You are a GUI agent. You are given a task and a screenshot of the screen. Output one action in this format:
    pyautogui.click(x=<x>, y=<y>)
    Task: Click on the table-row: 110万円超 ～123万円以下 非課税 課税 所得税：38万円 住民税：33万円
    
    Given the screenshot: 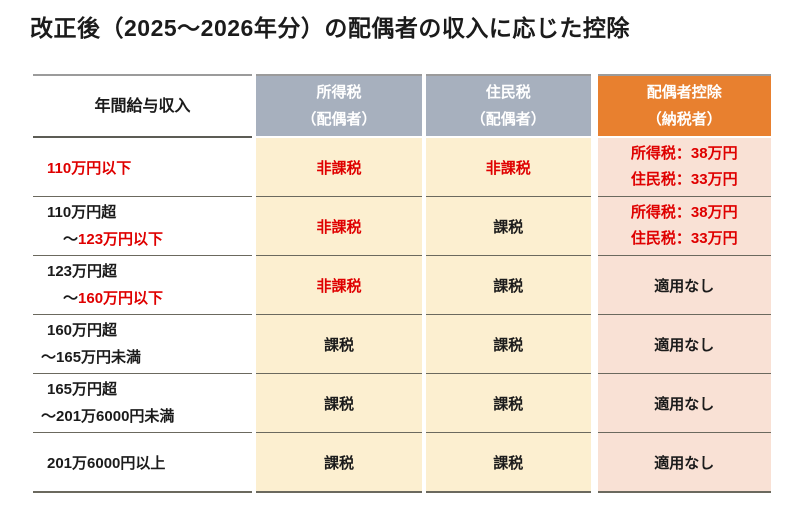 What is the action you would take?
    pyautogui.click(x=402, y=226)
    